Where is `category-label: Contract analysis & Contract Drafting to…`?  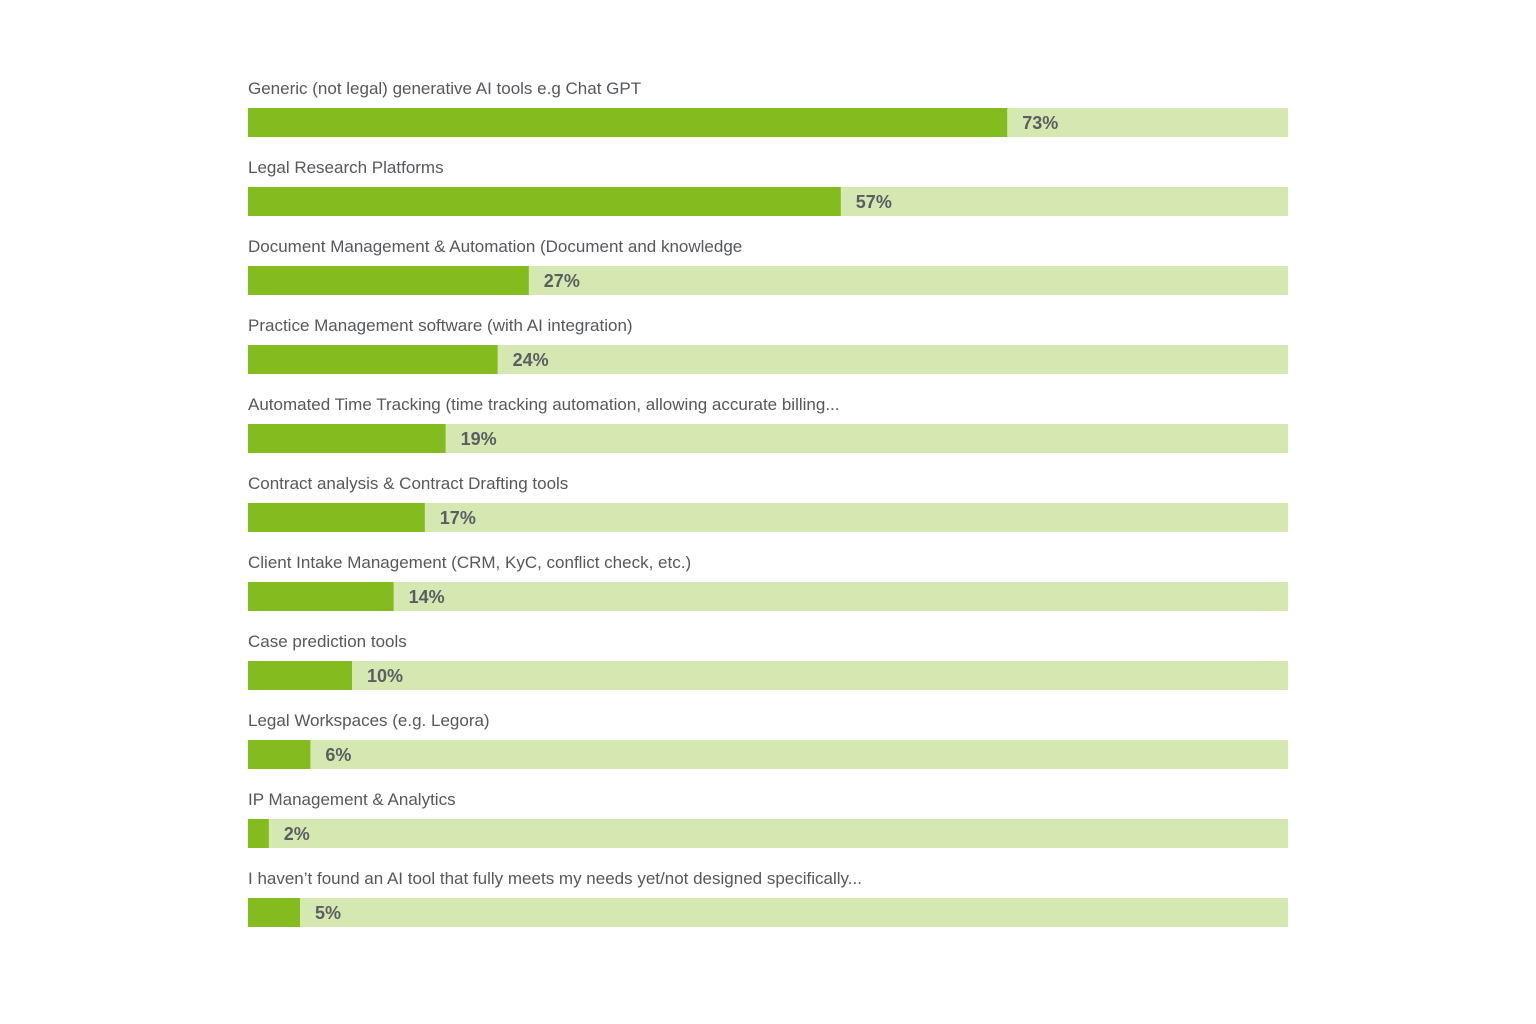 category-label: Contract analysis & Contract Drafting to… is located at coordinates (408, 483).